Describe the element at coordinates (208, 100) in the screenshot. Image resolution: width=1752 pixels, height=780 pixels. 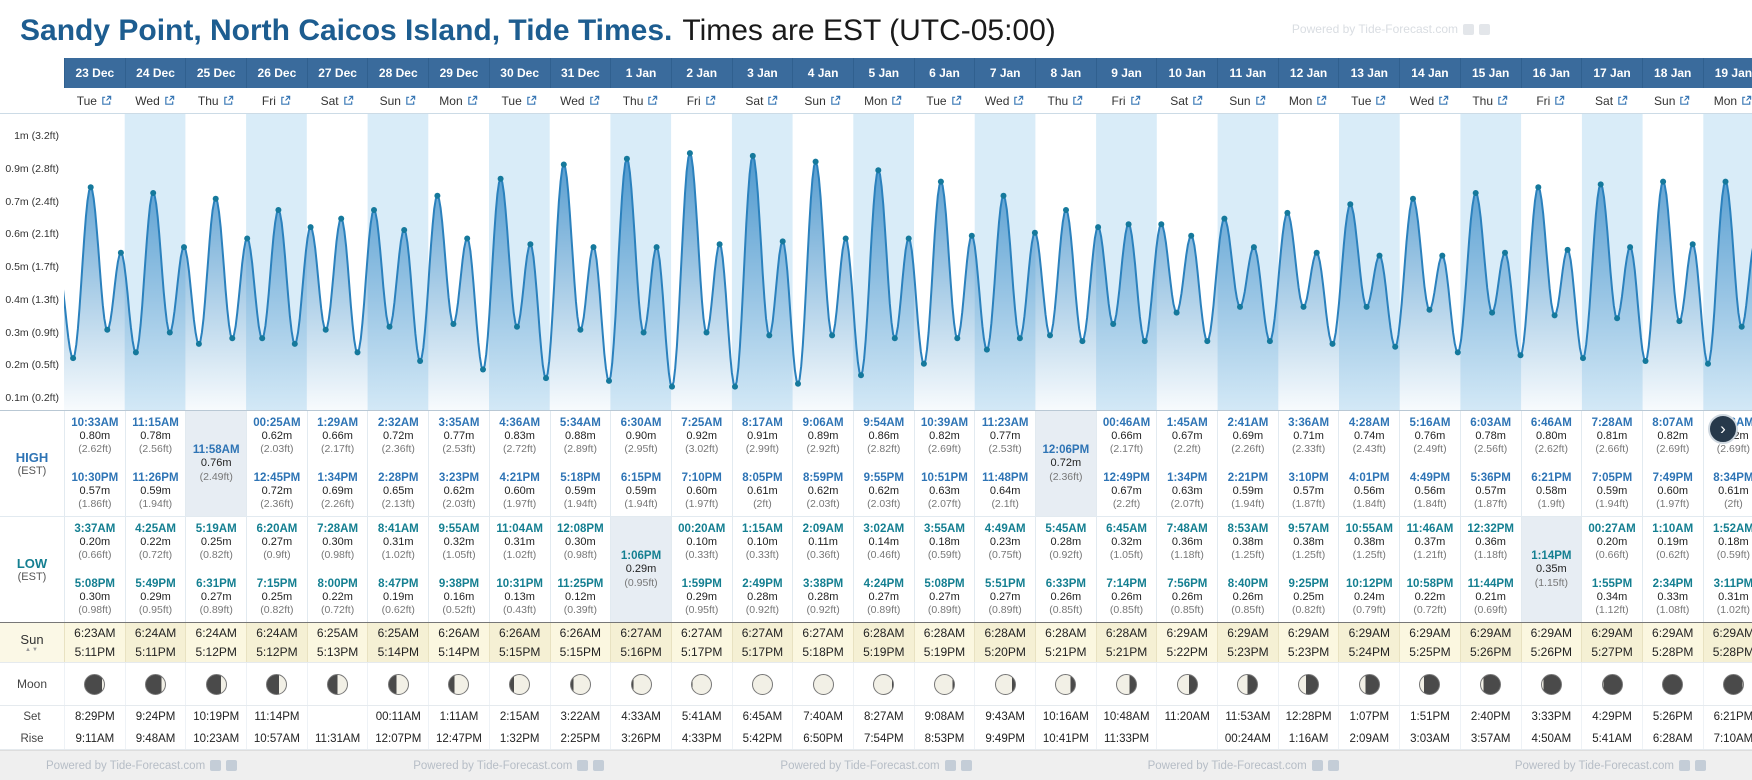
I see `weekday-label: Thu` at that location.